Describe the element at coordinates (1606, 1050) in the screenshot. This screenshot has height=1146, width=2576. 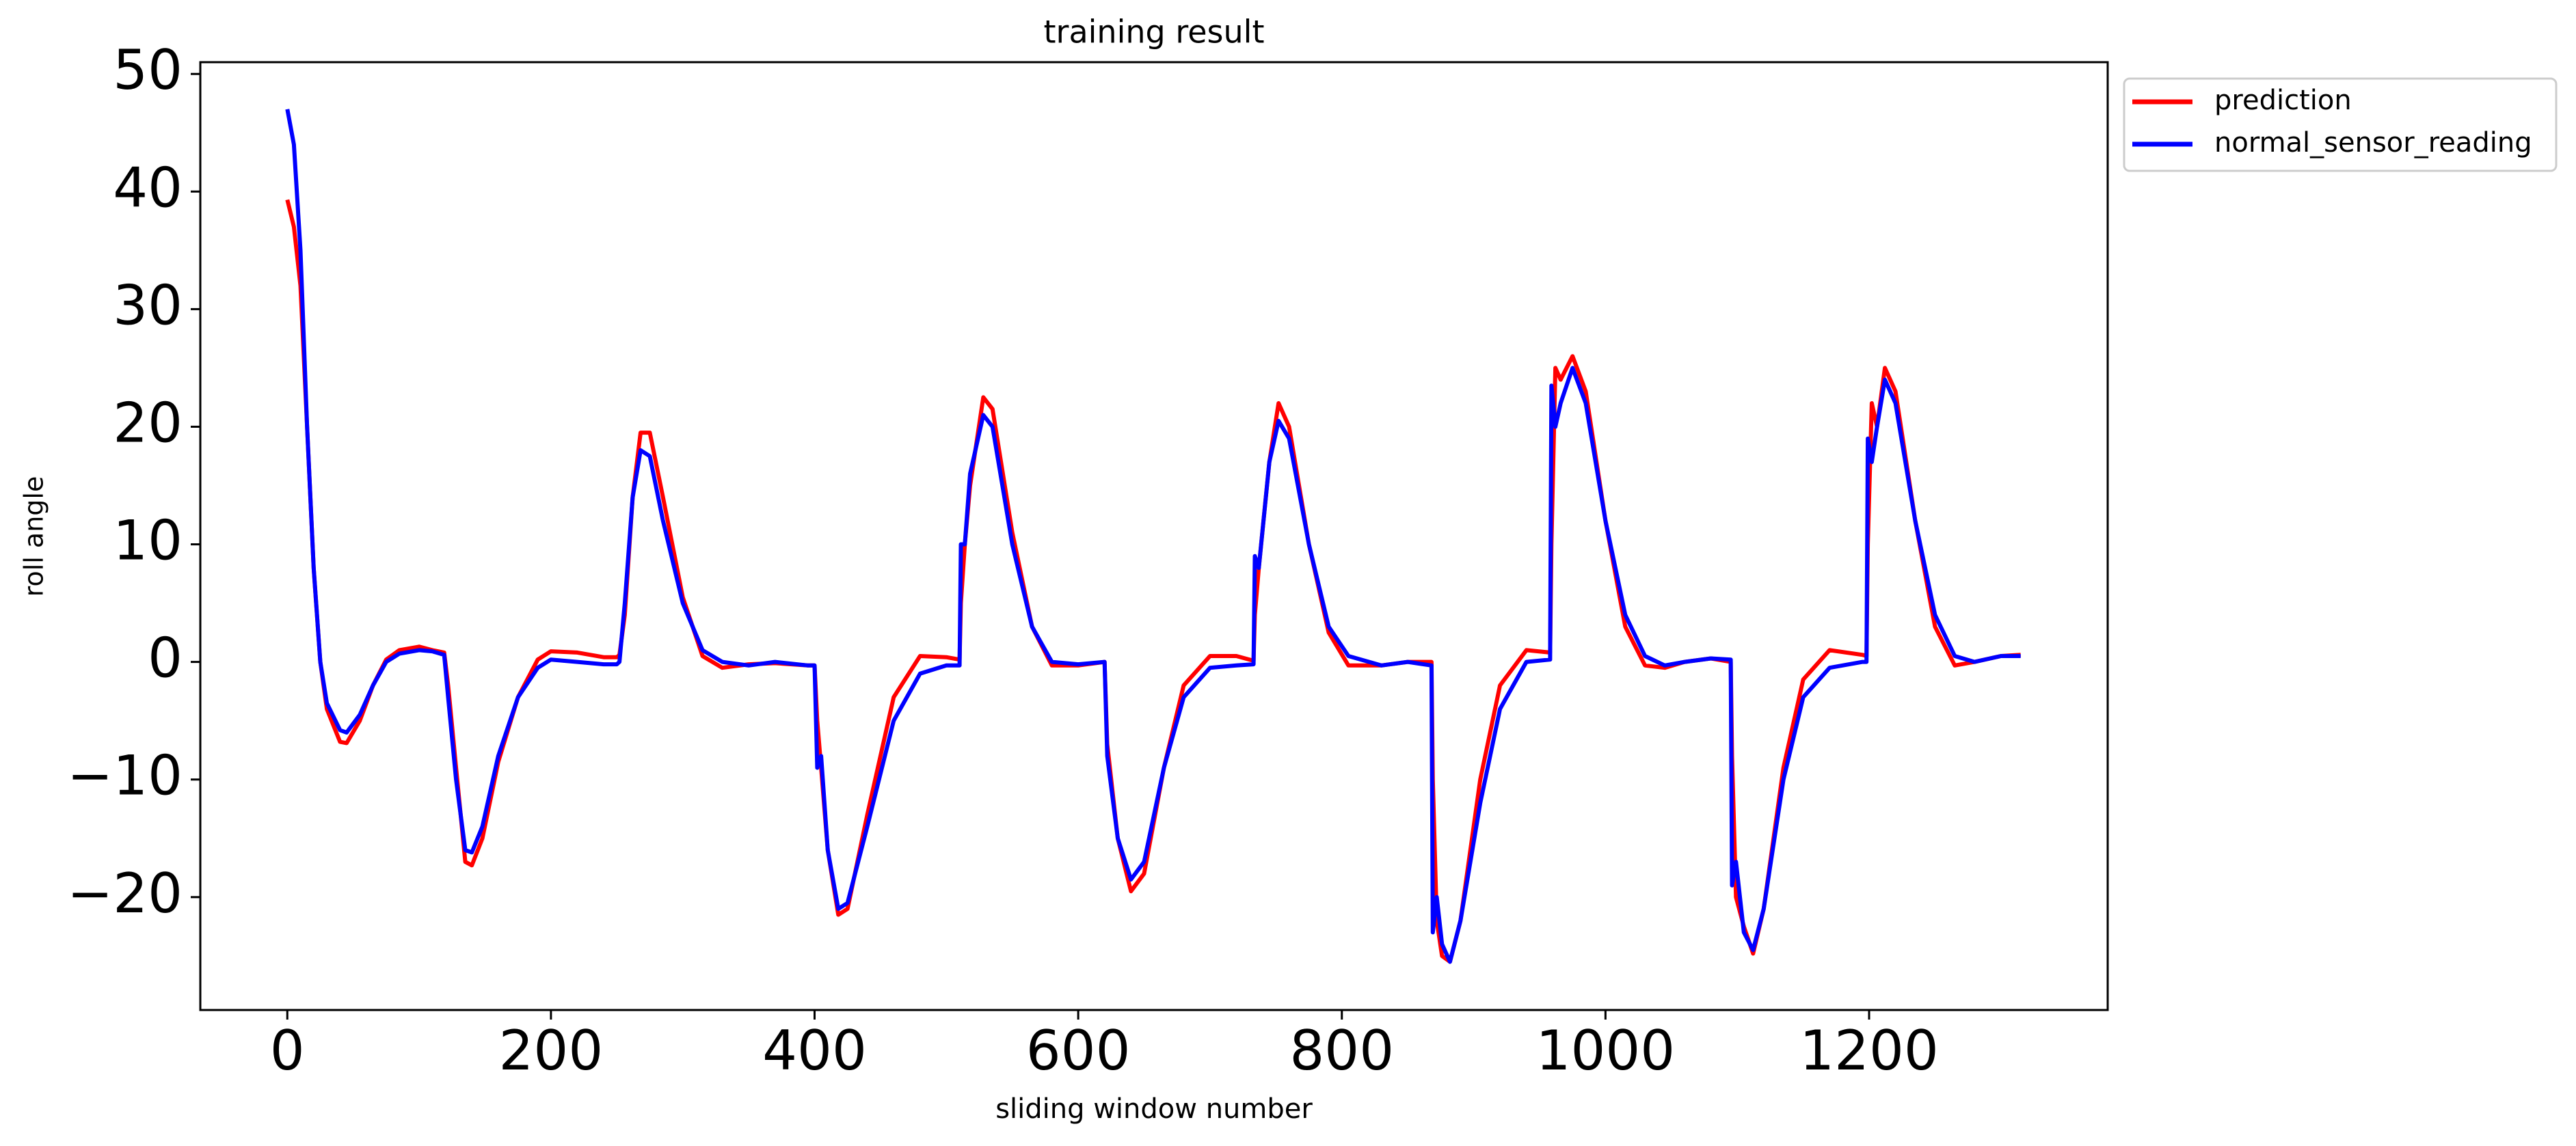
I see `x-tick-label: 1000` at that location.